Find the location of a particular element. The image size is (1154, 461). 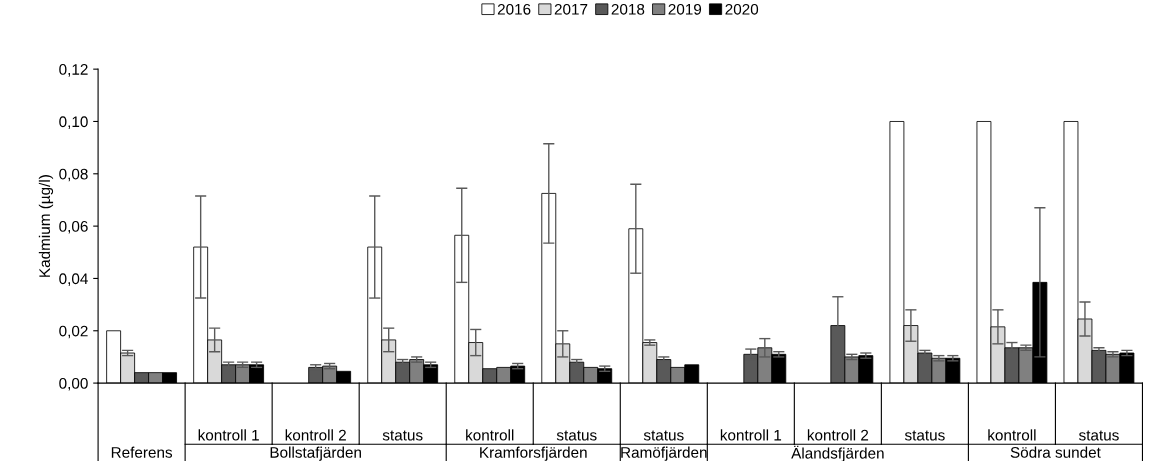

legend-label: 2017 is located at coordinates (571, 9).